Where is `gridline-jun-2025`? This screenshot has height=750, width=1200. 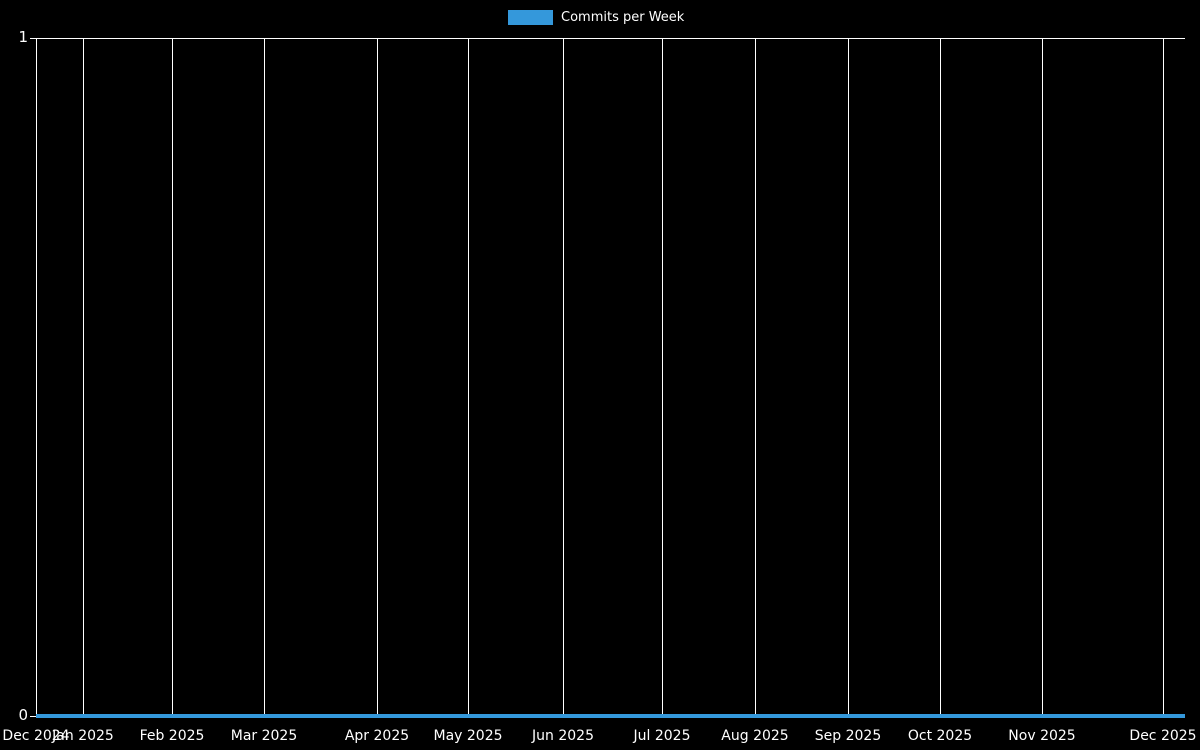 gridline-jun-2025 is located at coordinates (563, 377).